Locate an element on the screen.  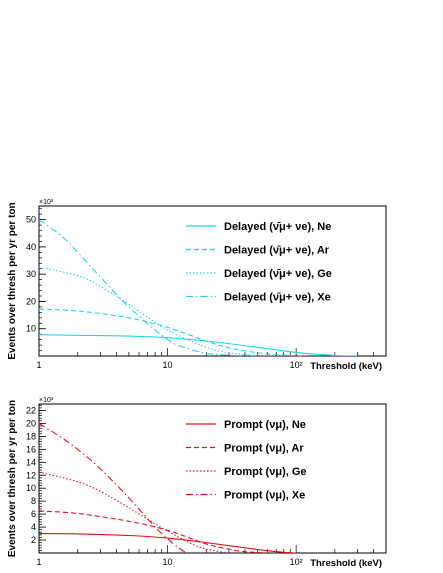
y-tick-label: 12 is located at coordinates (31, 475).